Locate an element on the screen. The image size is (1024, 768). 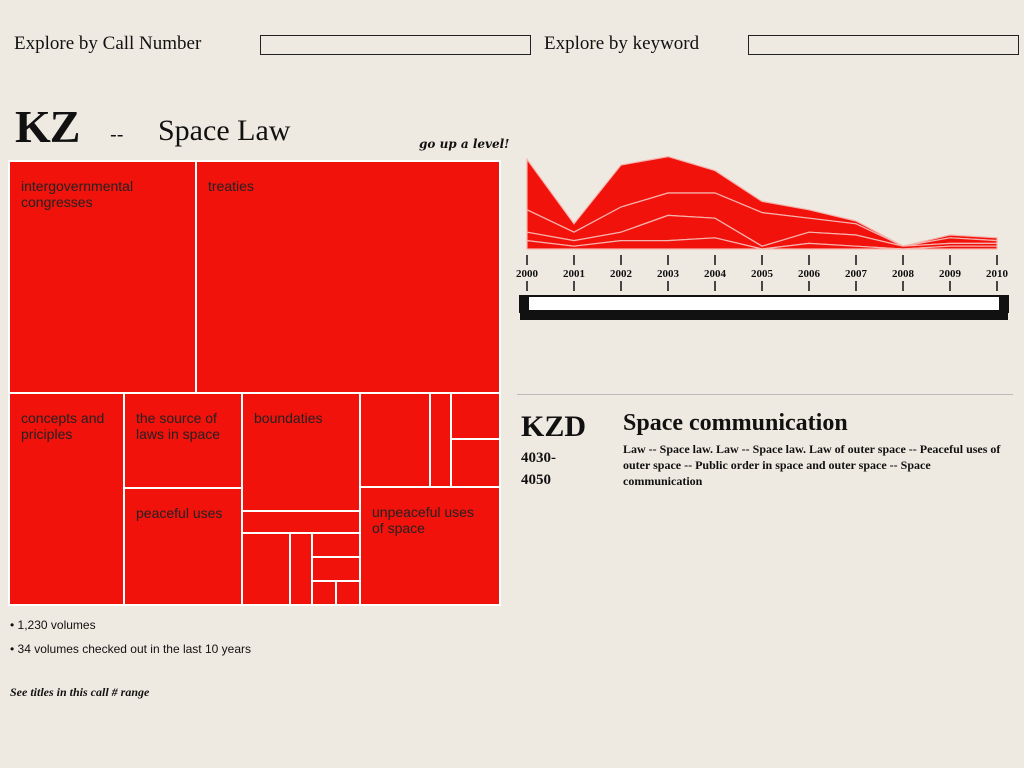
detail-range: 4030- 4050 is located at coordinates (538, 469).